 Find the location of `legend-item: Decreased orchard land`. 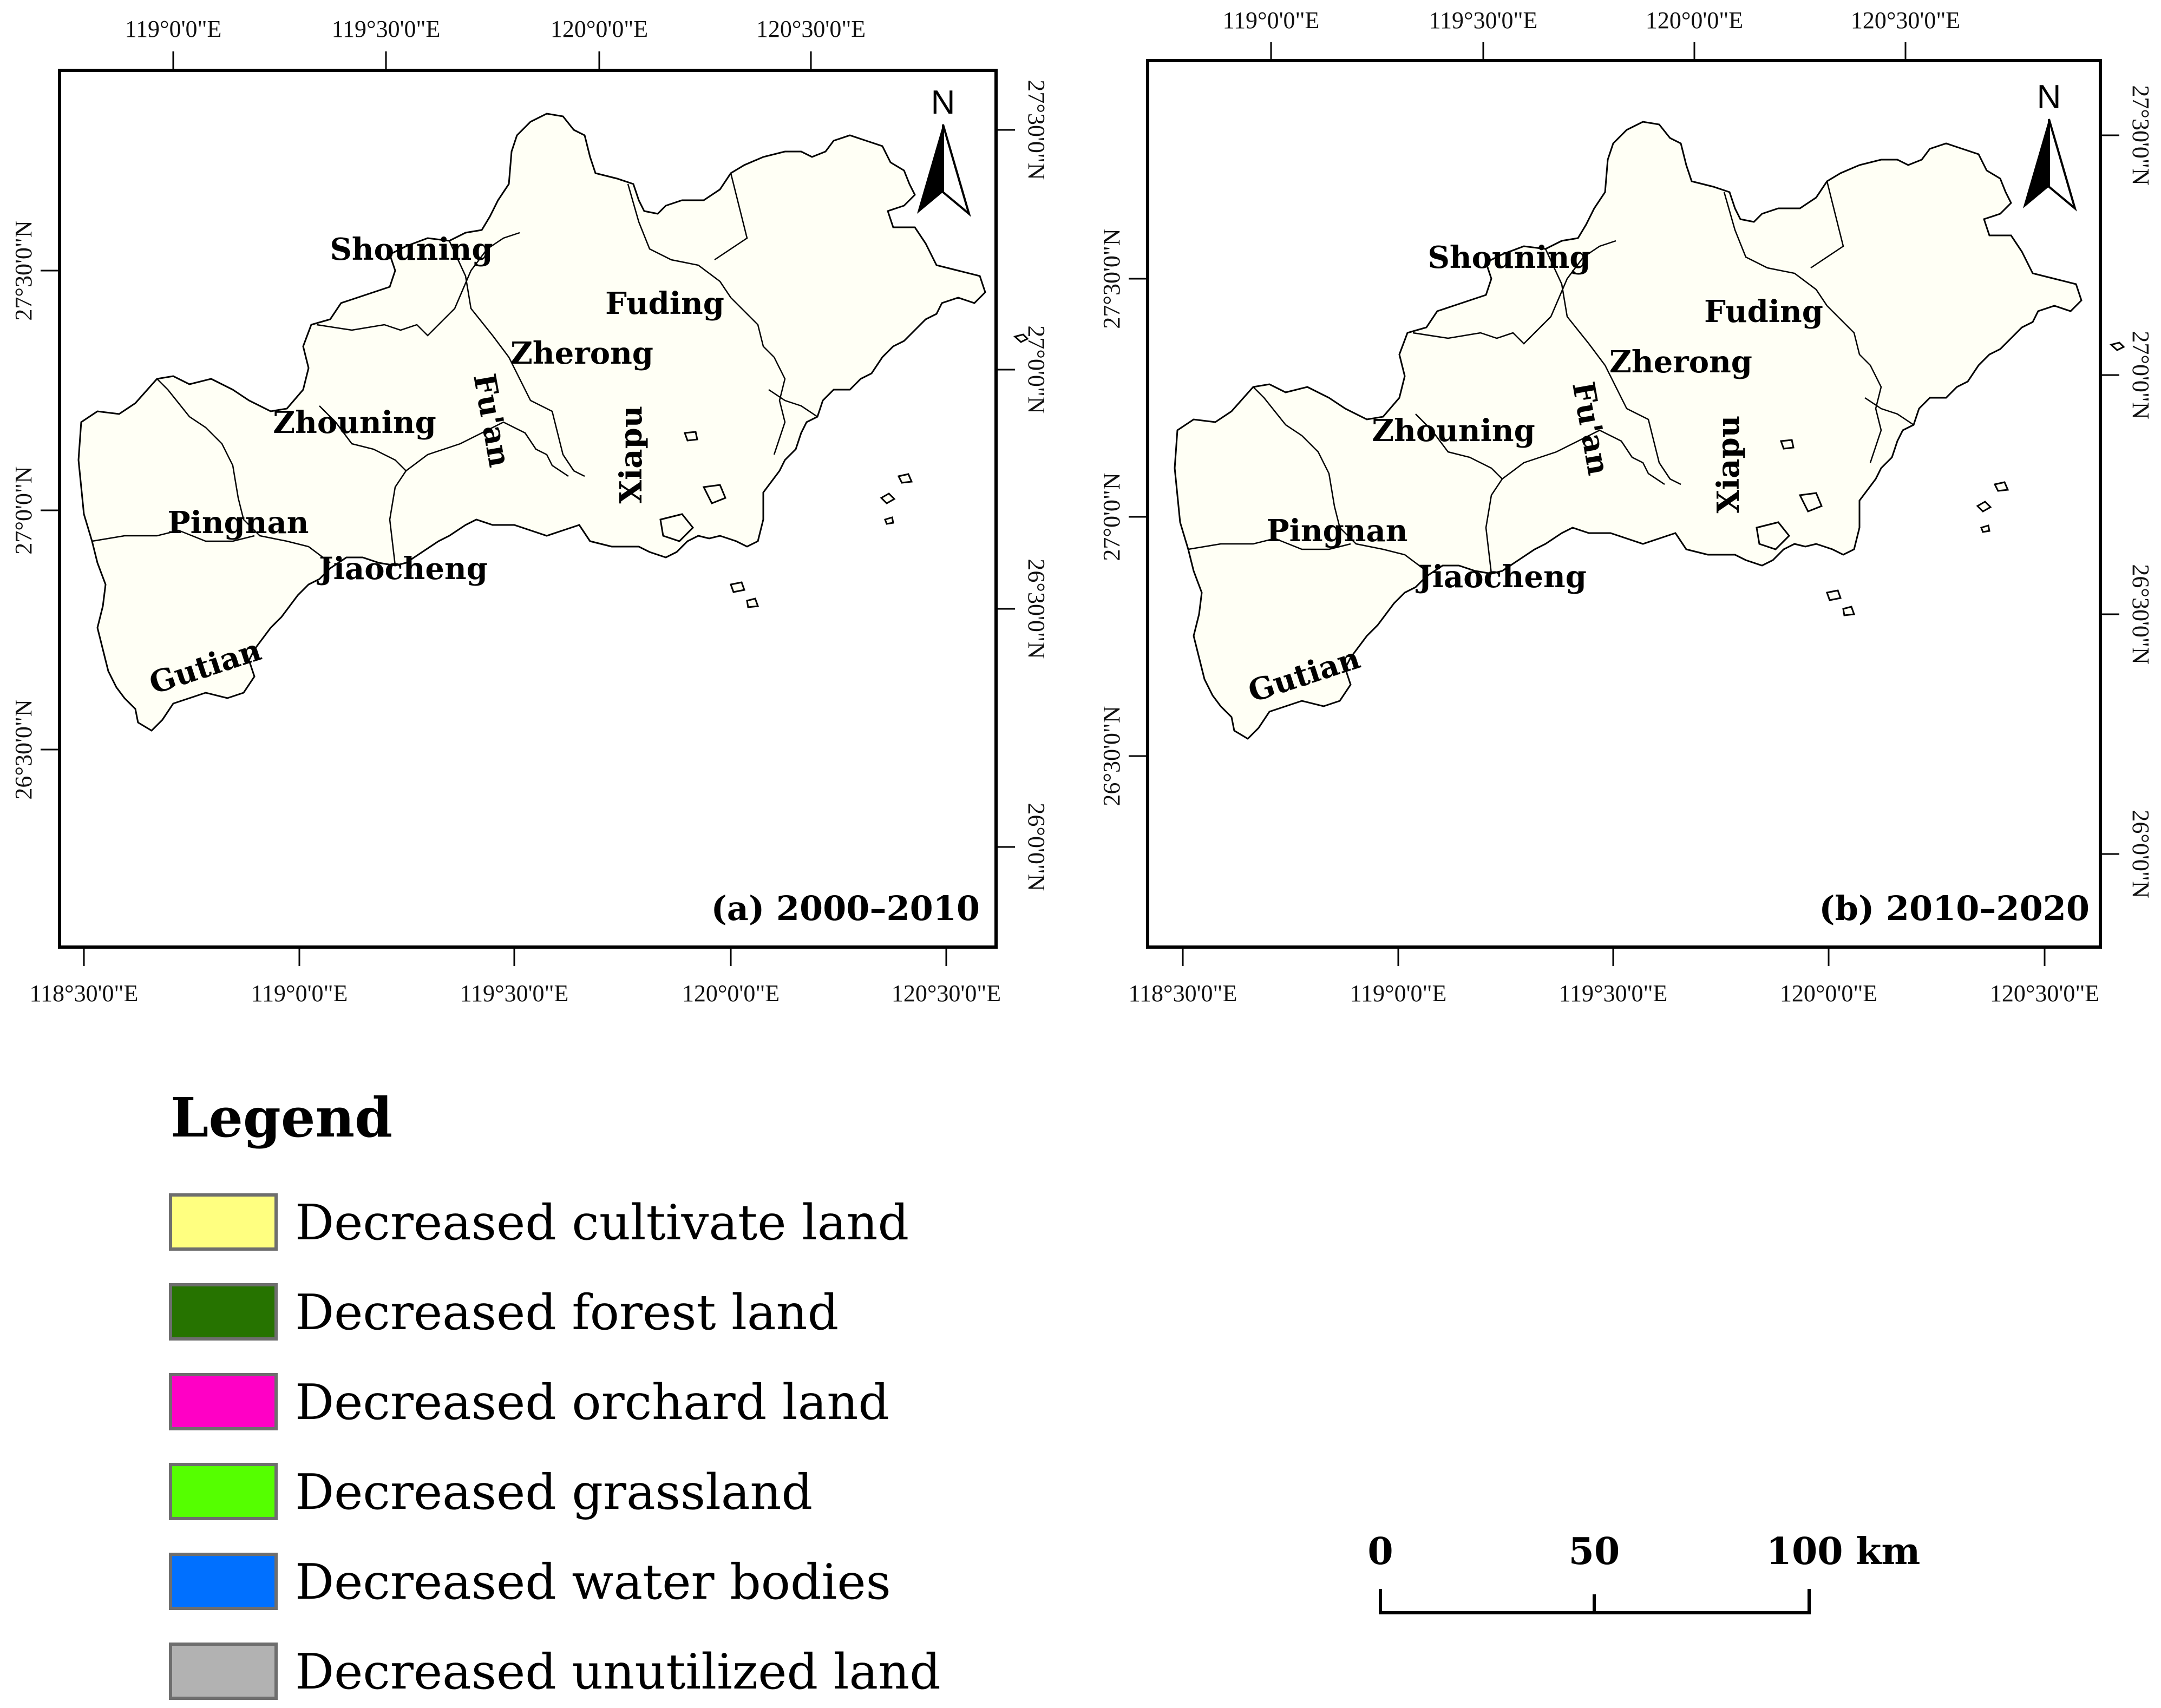

legend-item: Decreased orchard land is located at coordinates (529, 1402).